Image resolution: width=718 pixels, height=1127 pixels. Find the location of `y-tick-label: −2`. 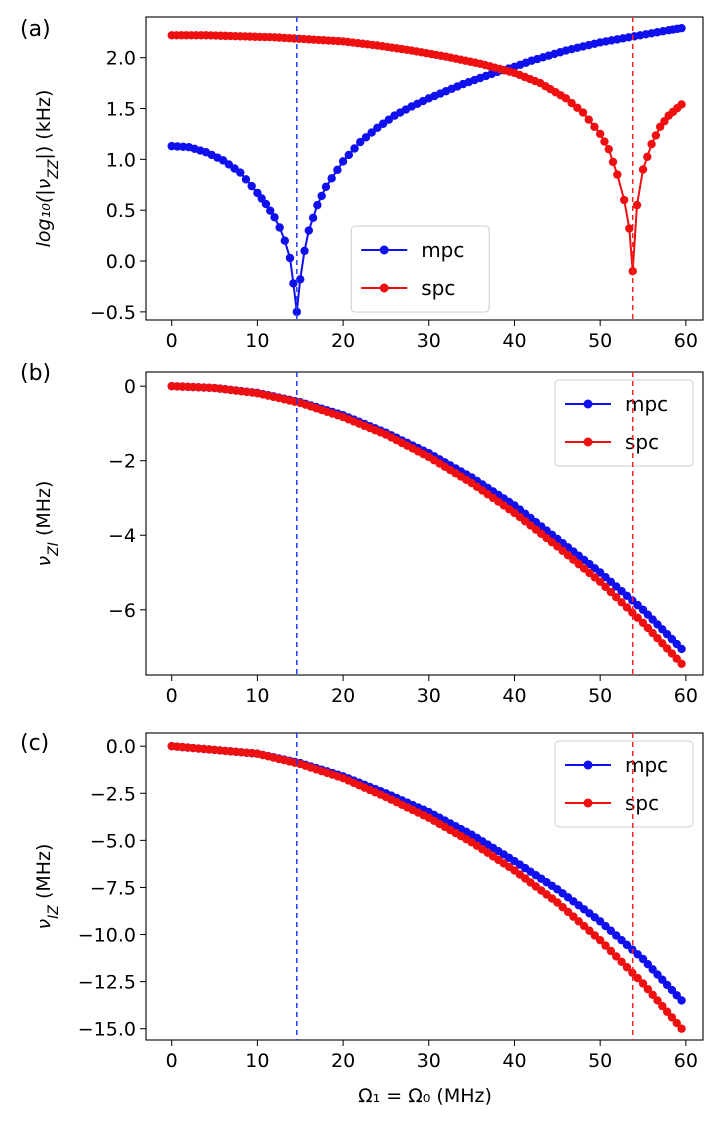

y-tick-label: −2 is located at coordinates (122, 462).